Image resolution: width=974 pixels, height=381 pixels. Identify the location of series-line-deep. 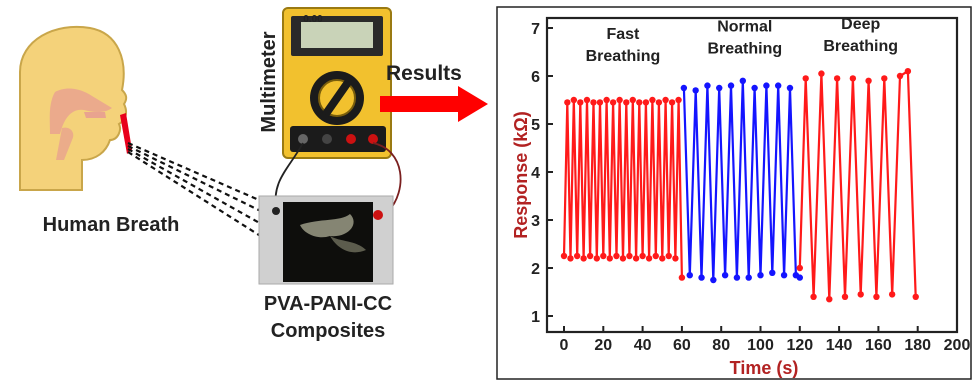
(857, 185).